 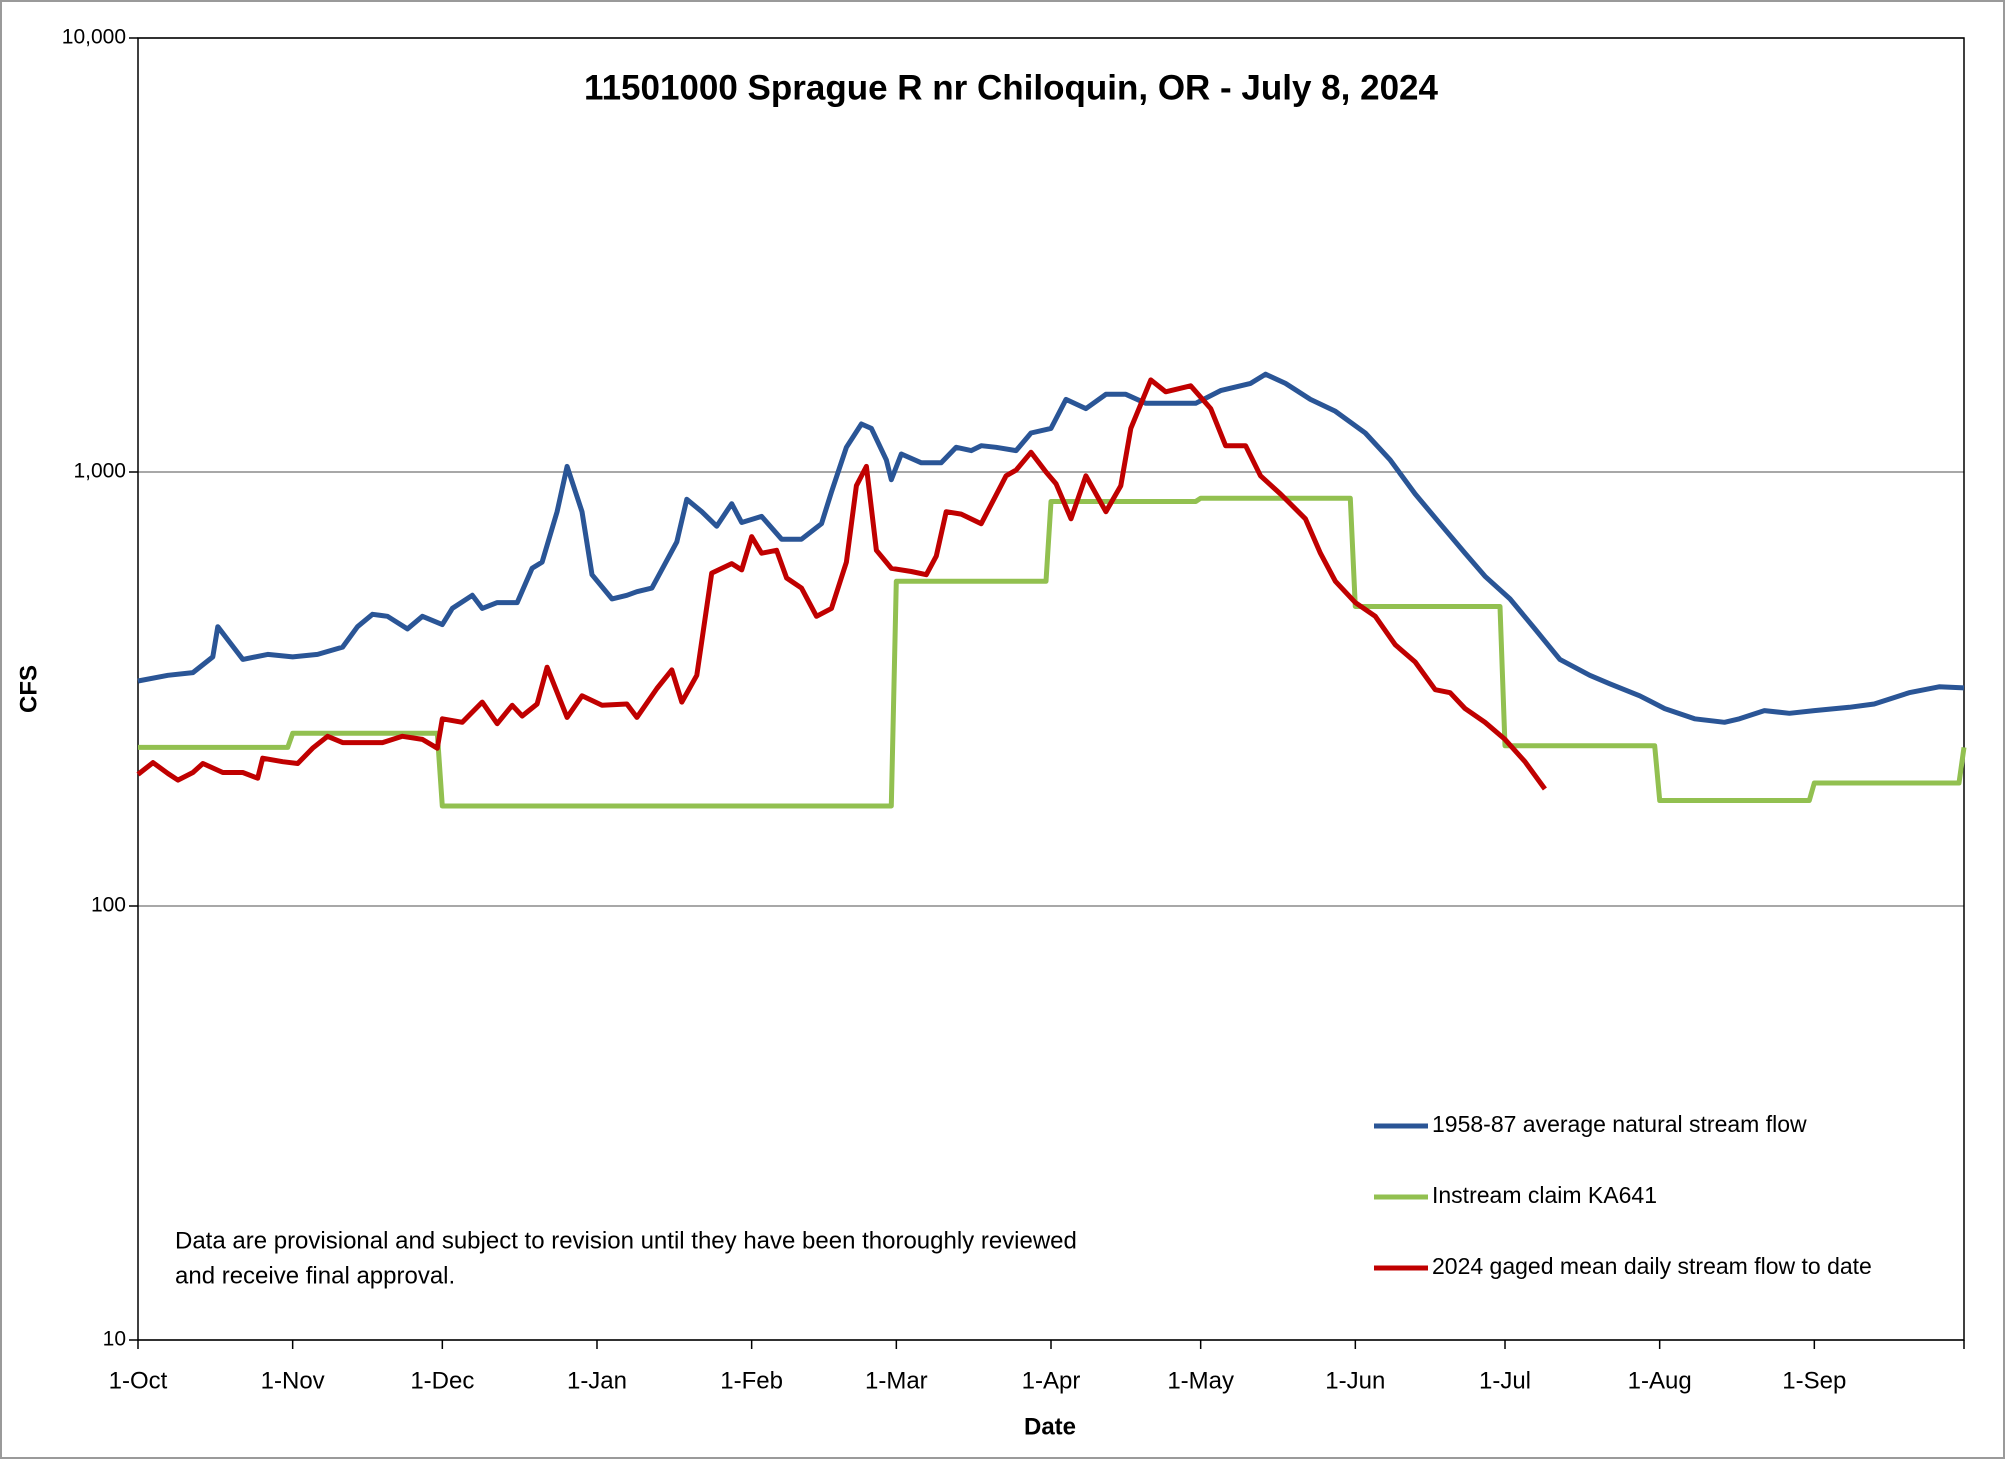 What do you see at coordinates (293, 1380) in the screenshot?
I see `x-tick-label: 1-Nov` at bounding box center [293, 1380].